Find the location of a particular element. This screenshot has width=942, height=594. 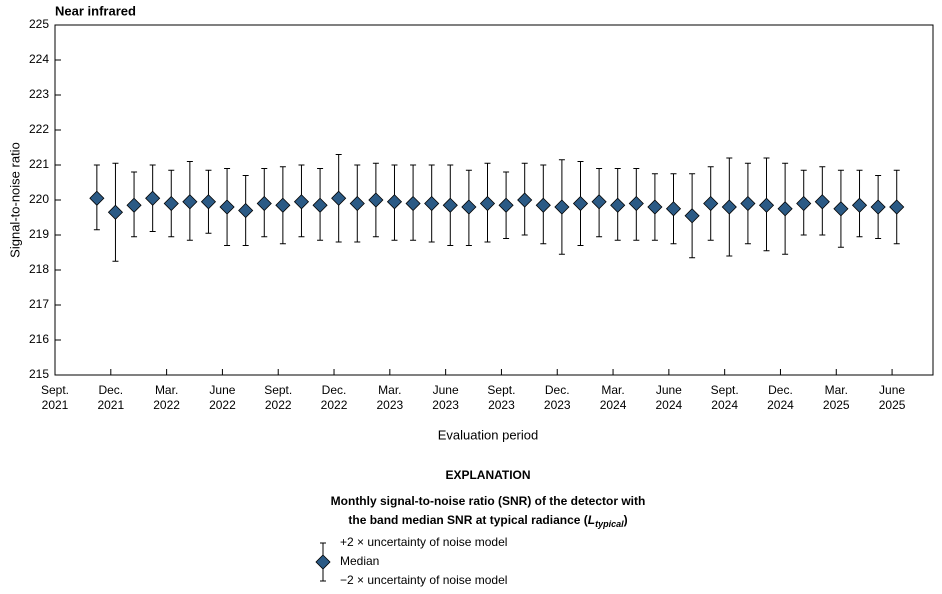

legend-title: EXPLANATION is located at coordinates (487, 475).